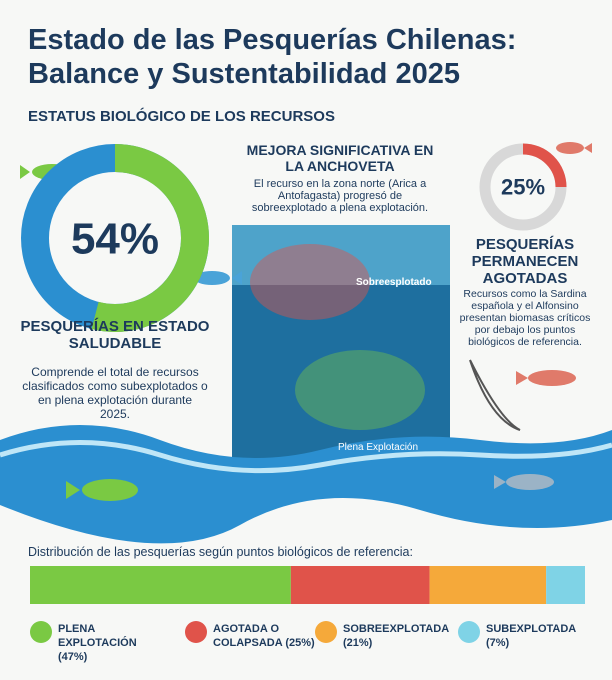 The width and height of the screenshot is (612, 680). What do you see at coordinates (523, 187) in the screenshot?
I see `donut-value: 25%` at bounding box center [523, 187].